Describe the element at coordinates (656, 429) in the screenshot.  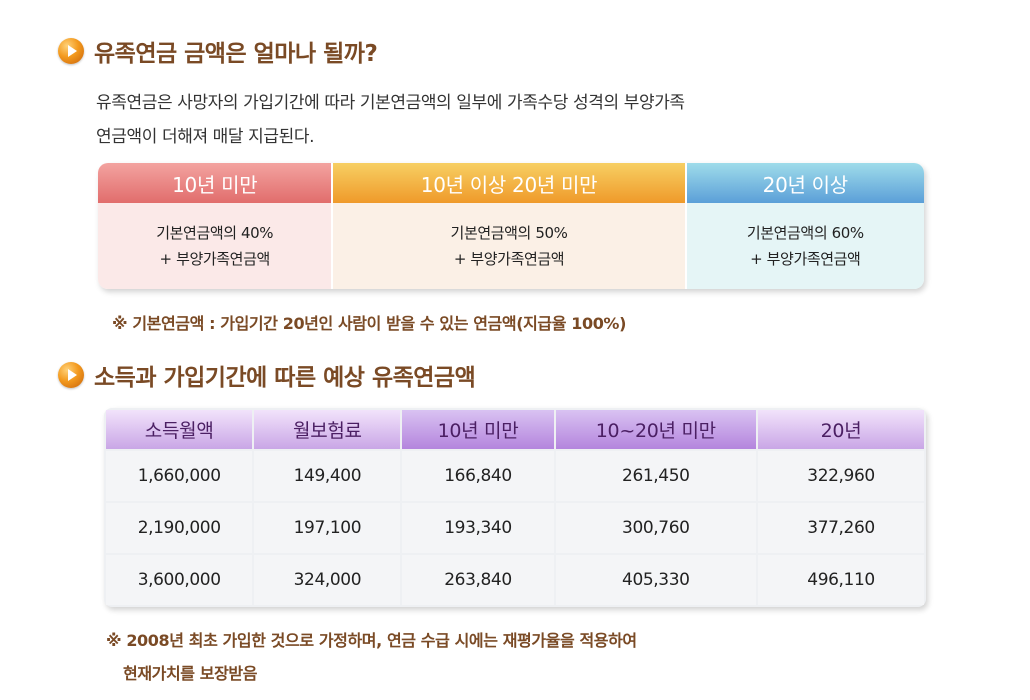
I see `column-header-10-to-20: 10~20년 미만` at that location.